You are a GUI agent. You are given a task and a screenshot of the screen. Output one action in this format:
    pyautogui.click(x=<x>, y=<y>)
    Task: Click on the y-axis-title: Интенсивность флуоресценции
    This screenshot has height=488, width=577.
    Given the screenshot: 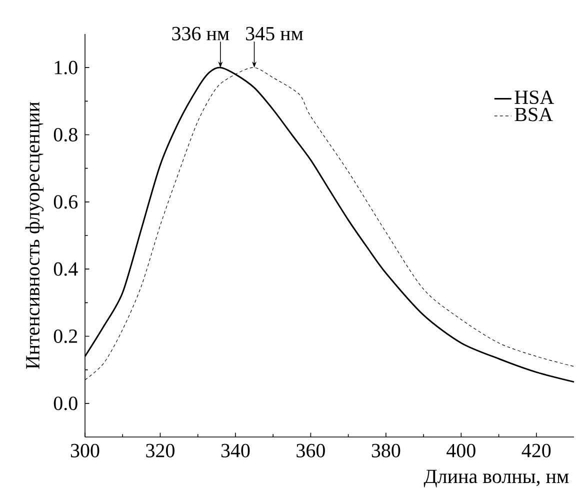 What is the action you would take?
    pyautogui.click(x=34, y=235)
    